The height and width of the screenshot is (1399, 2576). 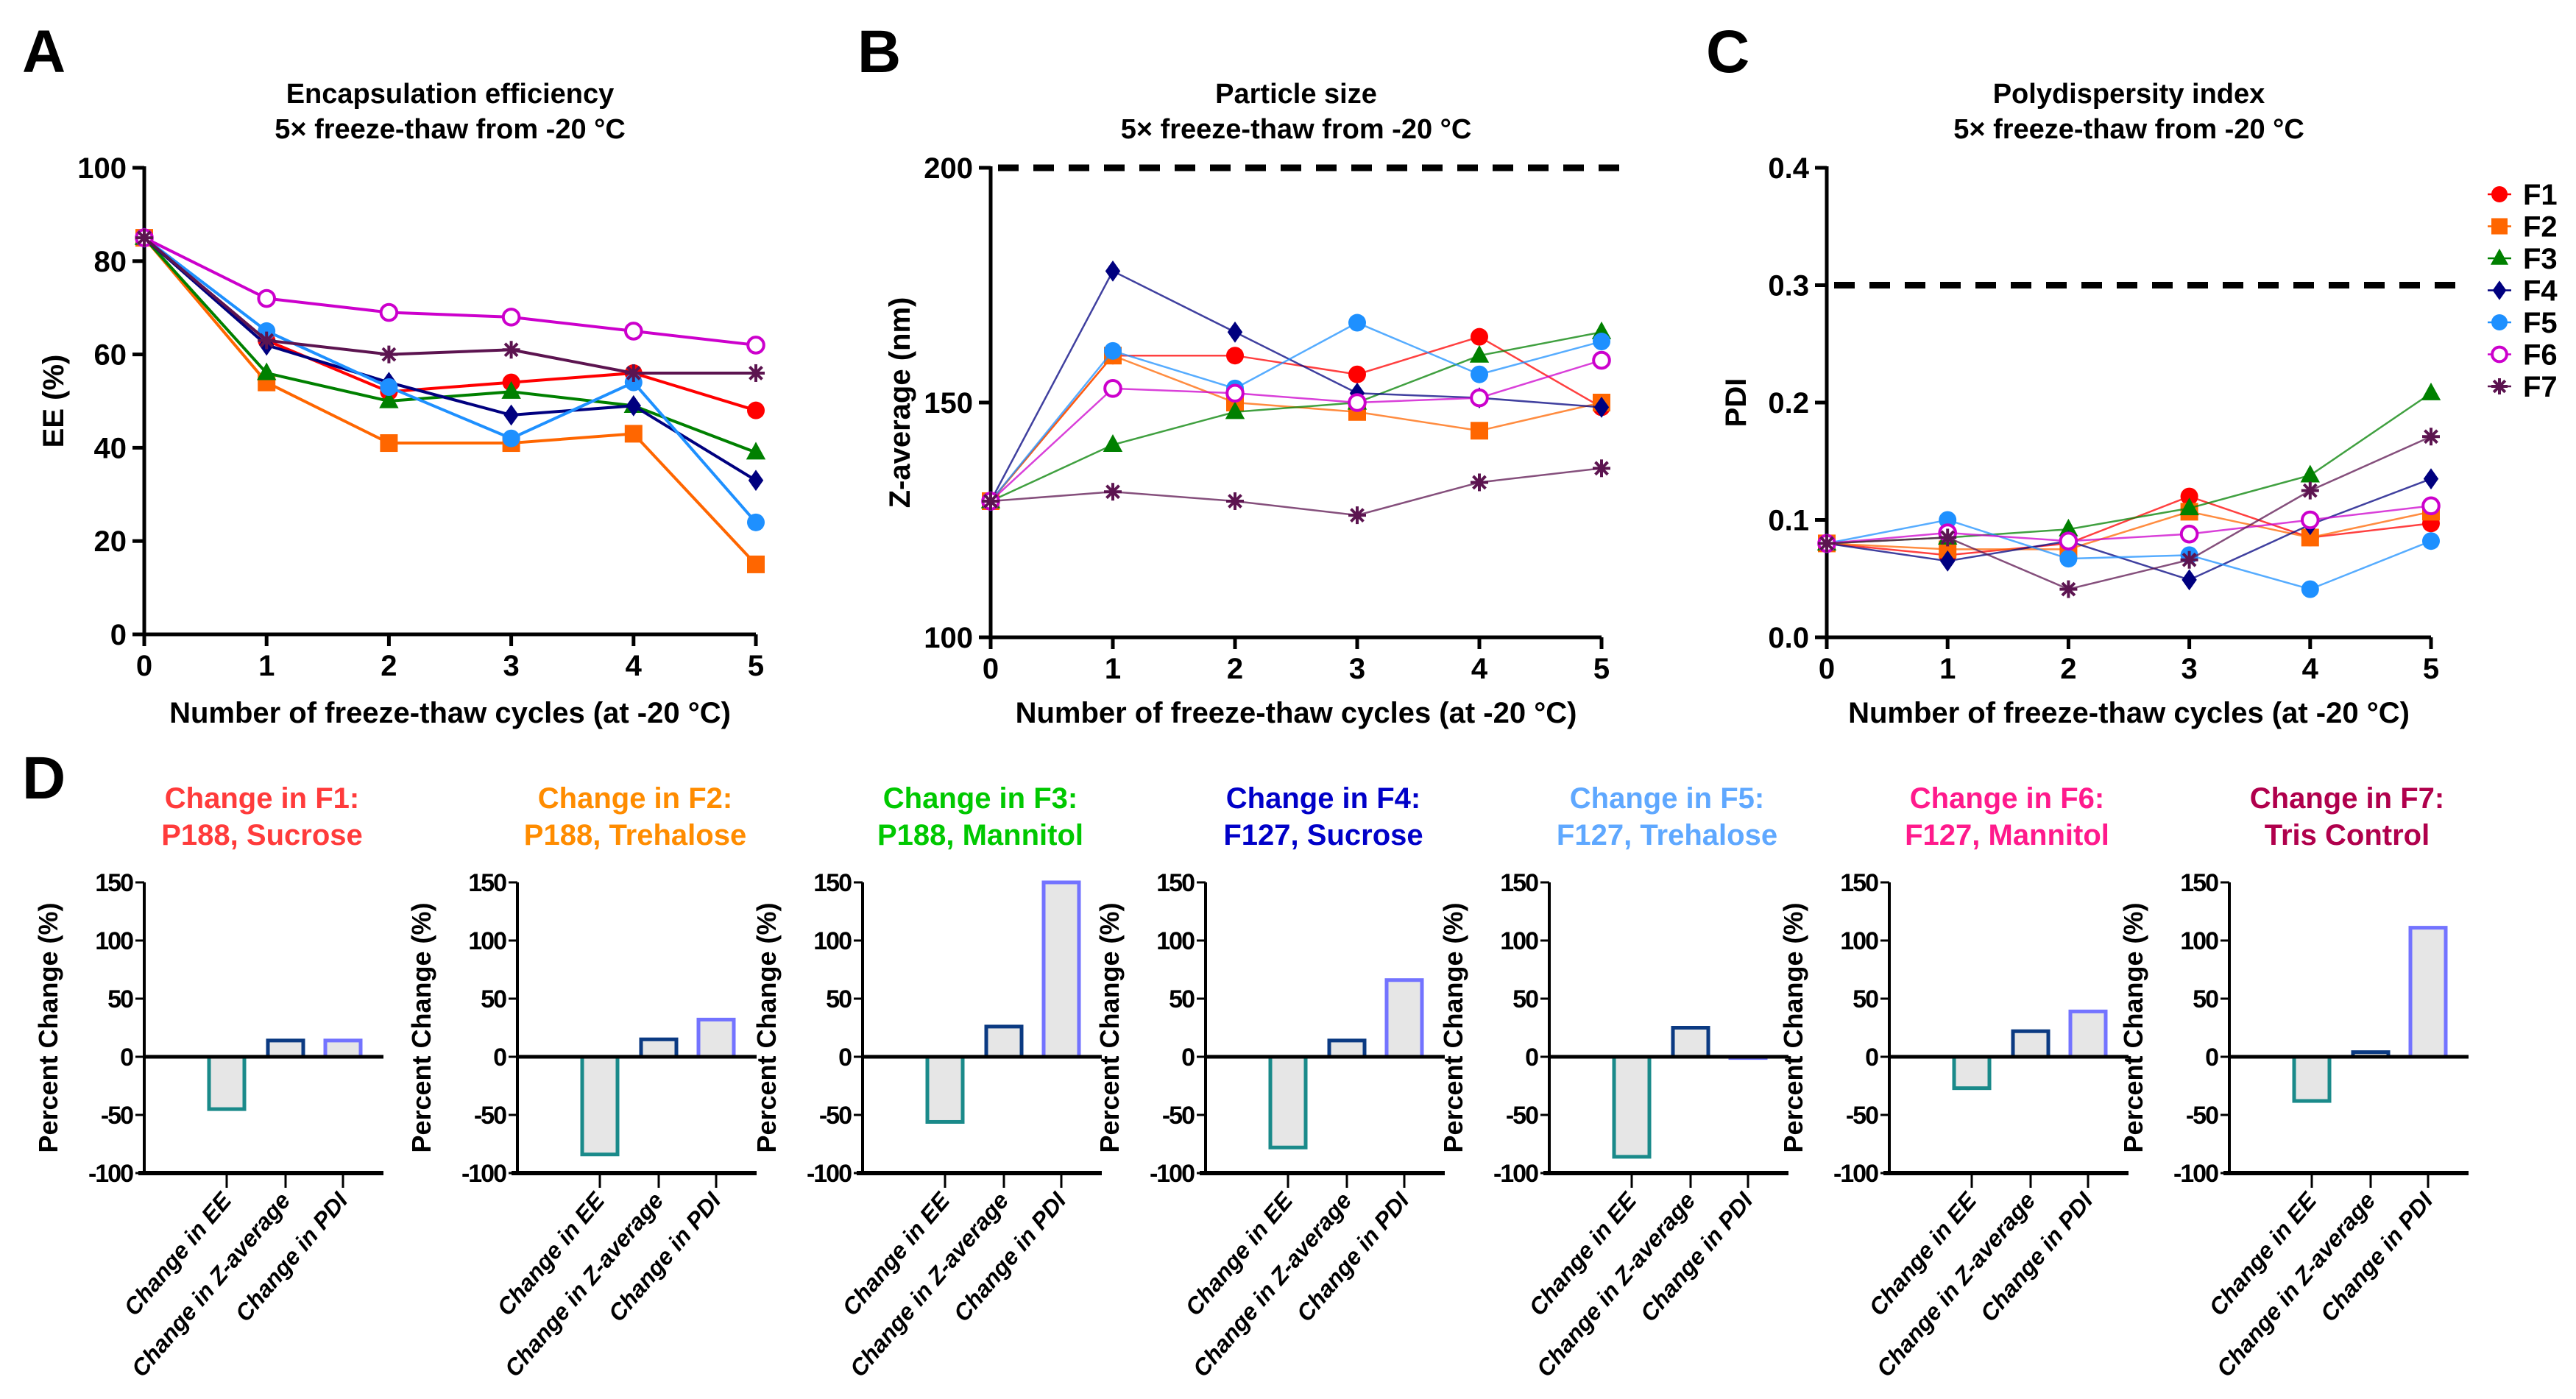 I want to click on subplot-title-line2: P188, Sucrose, so click(x=262, y=835).